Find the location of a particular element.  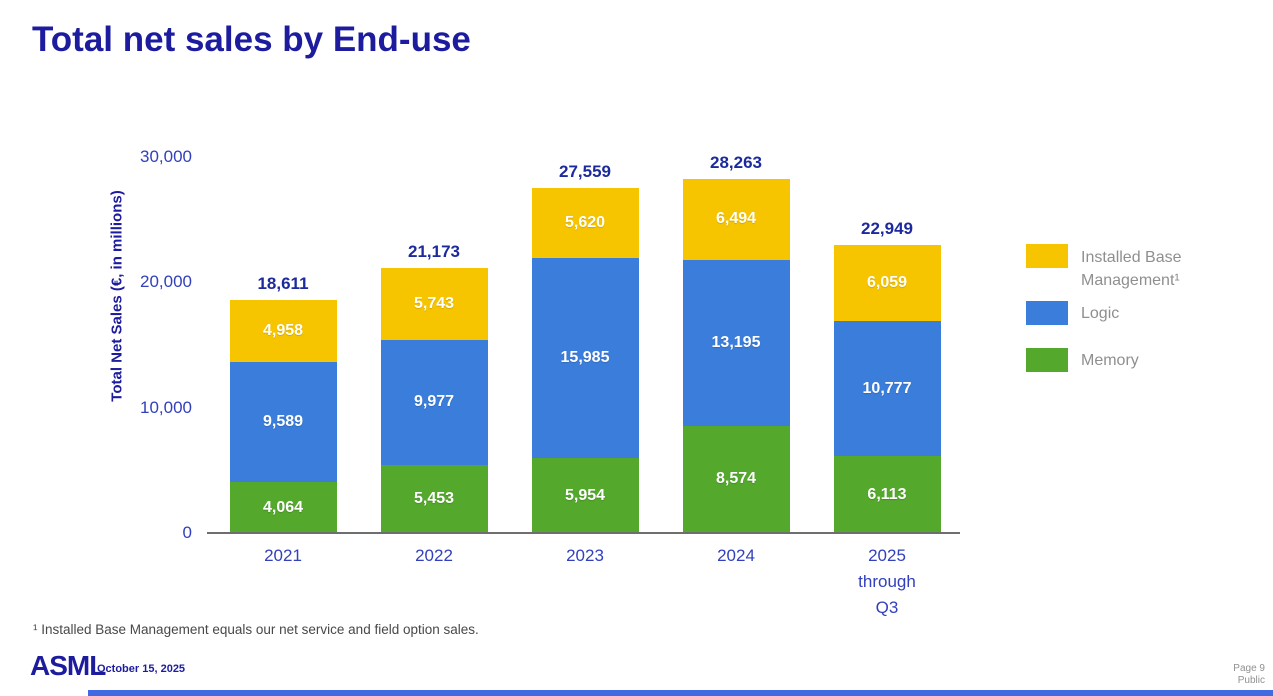

bar-segment-installed-base-management-2024: 6,494 is located at coordinates (736, 219).